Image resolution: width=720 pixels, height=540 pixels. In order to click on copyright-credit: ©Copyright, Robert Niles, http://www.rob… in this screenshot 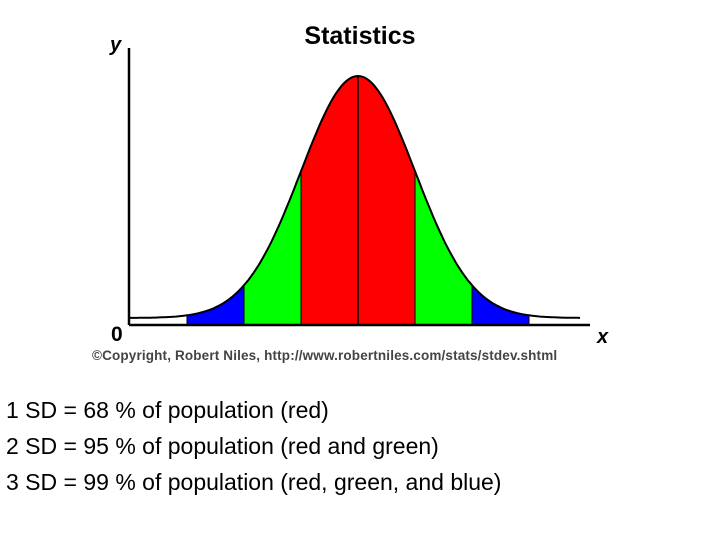, I will do `click(325, 355)`.